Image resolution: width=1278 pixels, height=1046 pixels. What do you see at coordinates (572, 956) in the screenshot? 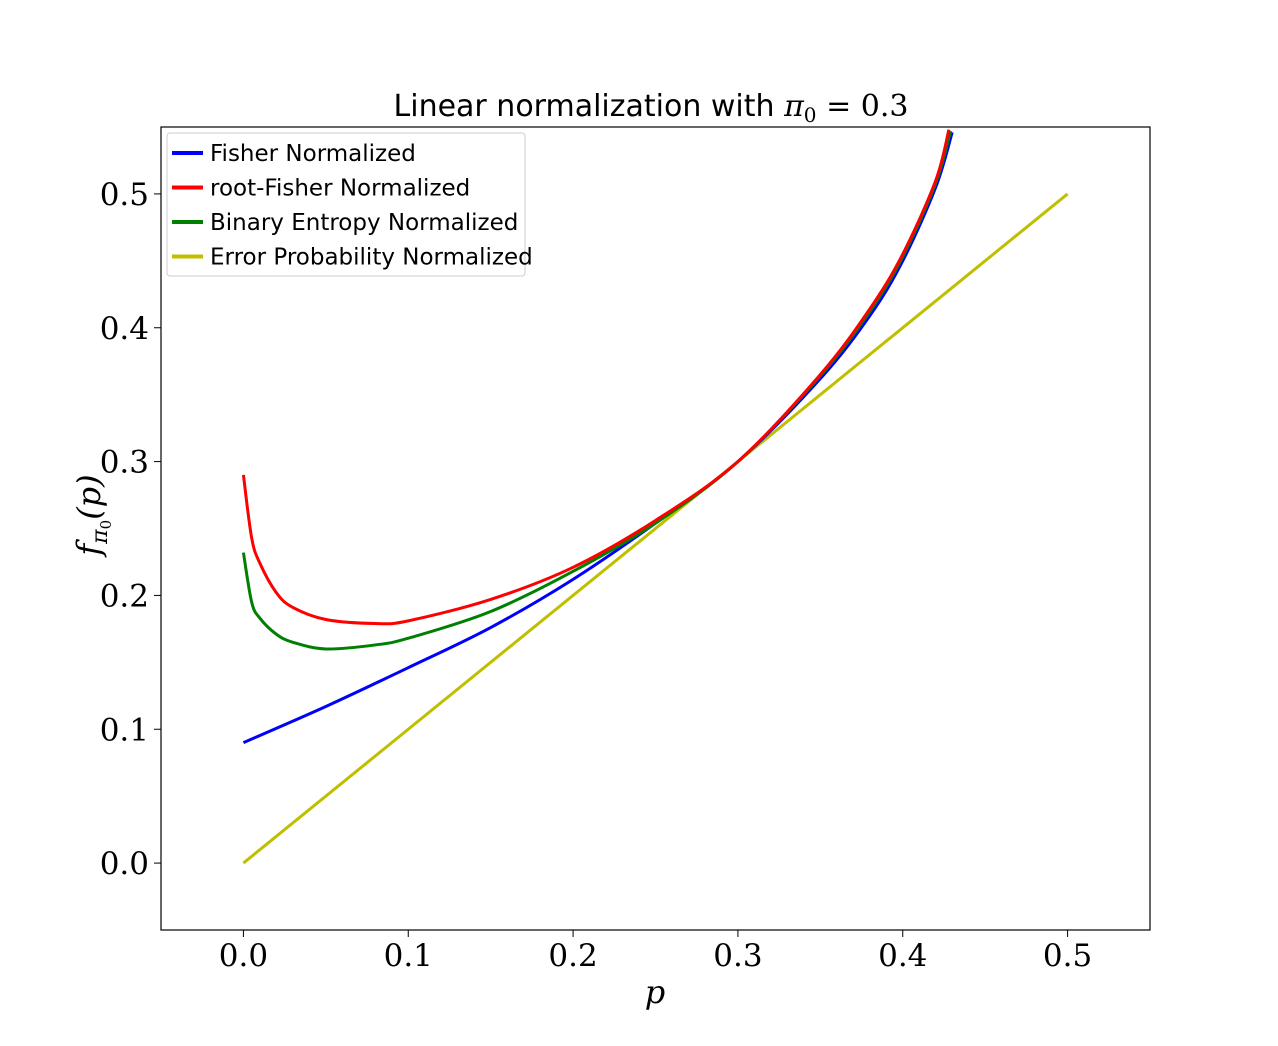
I see `x-tick-label: 0.2` at bounding box center [572, 956].